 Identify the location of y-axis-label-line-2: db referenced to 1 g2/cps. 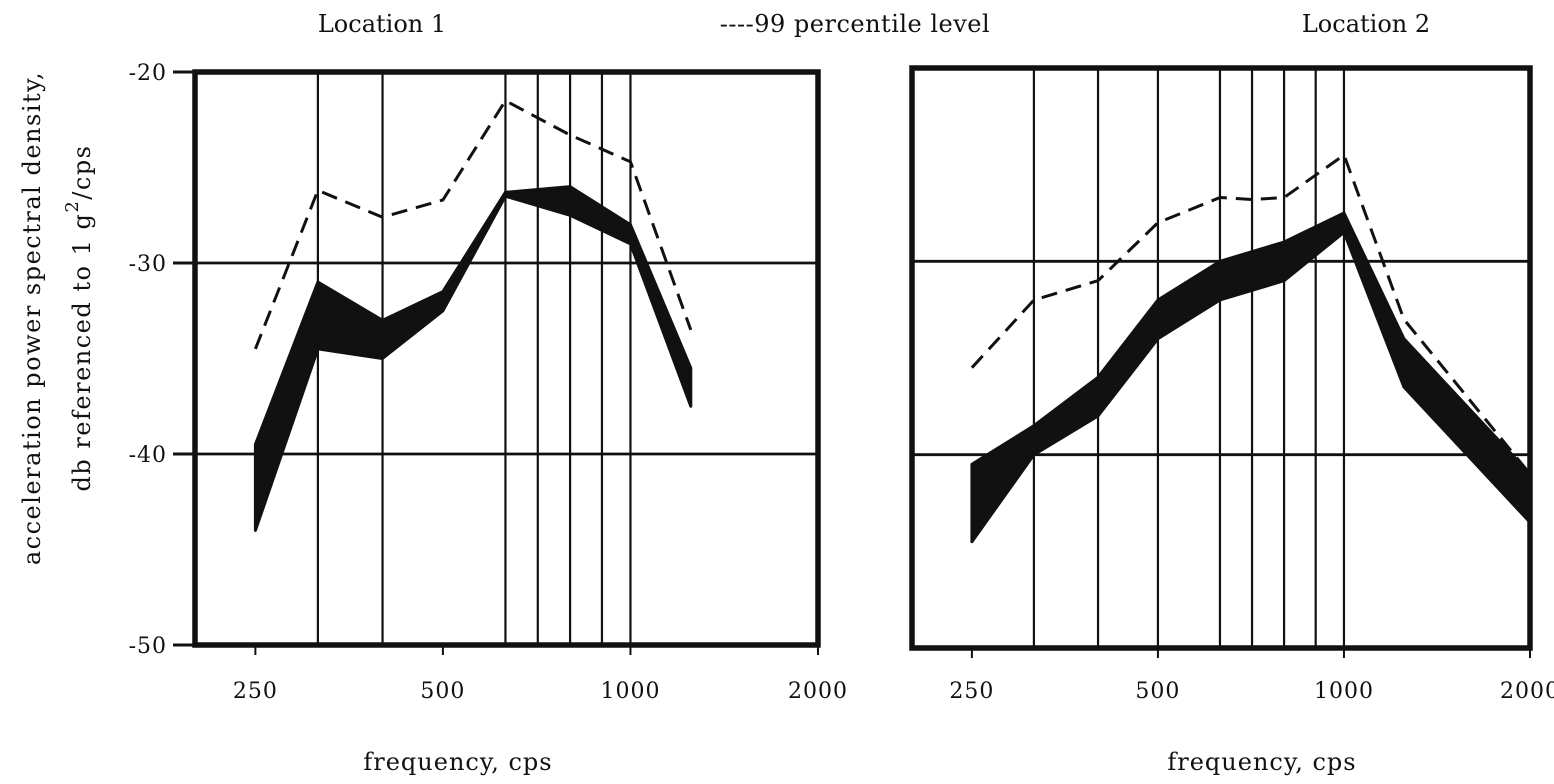
(79, 317).